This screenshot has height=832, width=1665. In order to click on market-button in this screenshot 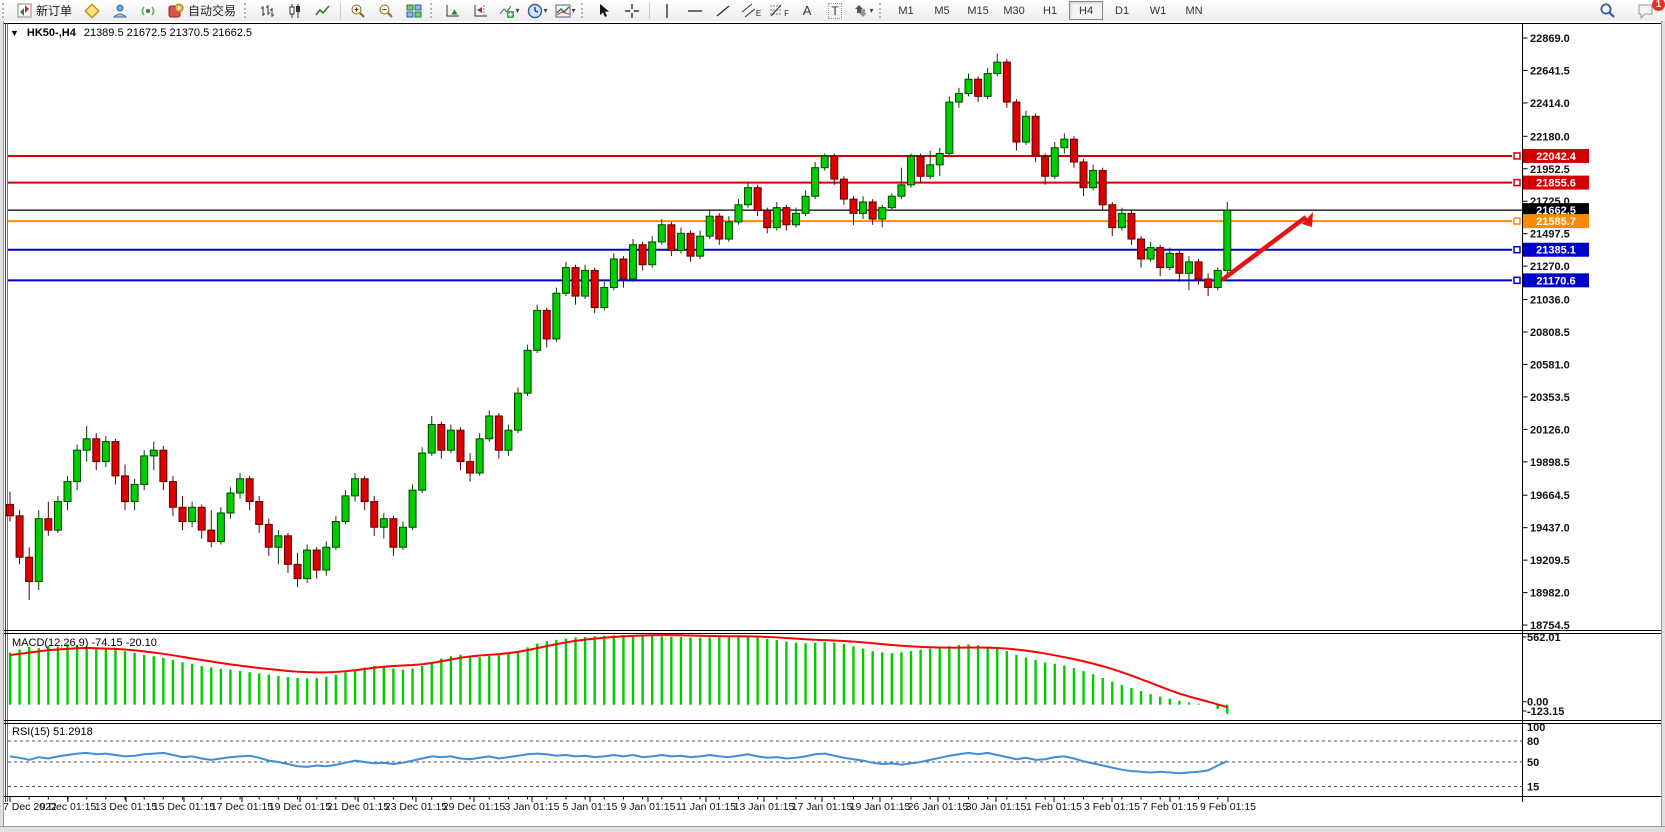, I will do `click(120, 10)`.